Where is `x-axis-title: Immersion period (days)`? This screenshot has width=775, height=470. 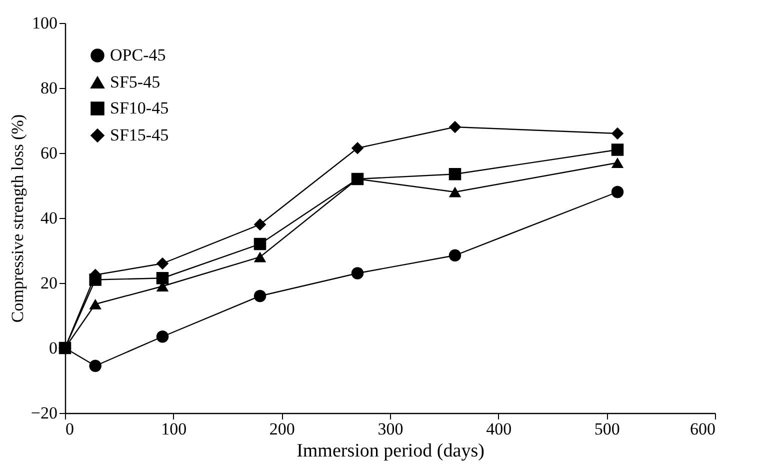 x-axis-title: Immersion period (days) is located at coordinates (390, 451).